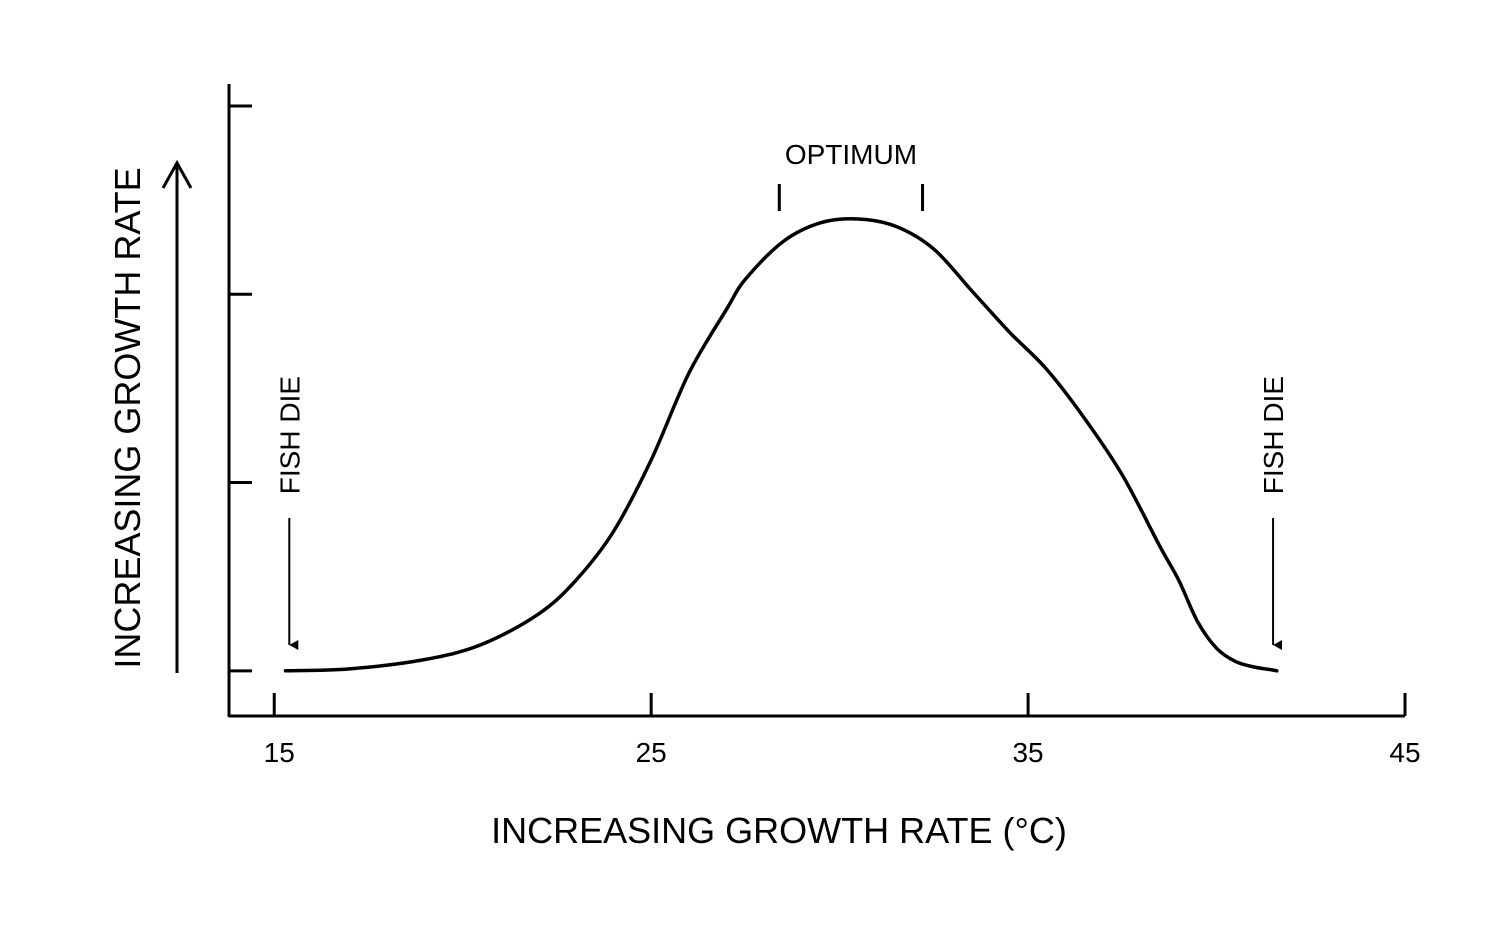 This screenshot has height=948, width=1500. Describe the element at coordinates (1273, 513) in the screenshot. I see `fish-die-right-annotation: FISH DIE` at that location.